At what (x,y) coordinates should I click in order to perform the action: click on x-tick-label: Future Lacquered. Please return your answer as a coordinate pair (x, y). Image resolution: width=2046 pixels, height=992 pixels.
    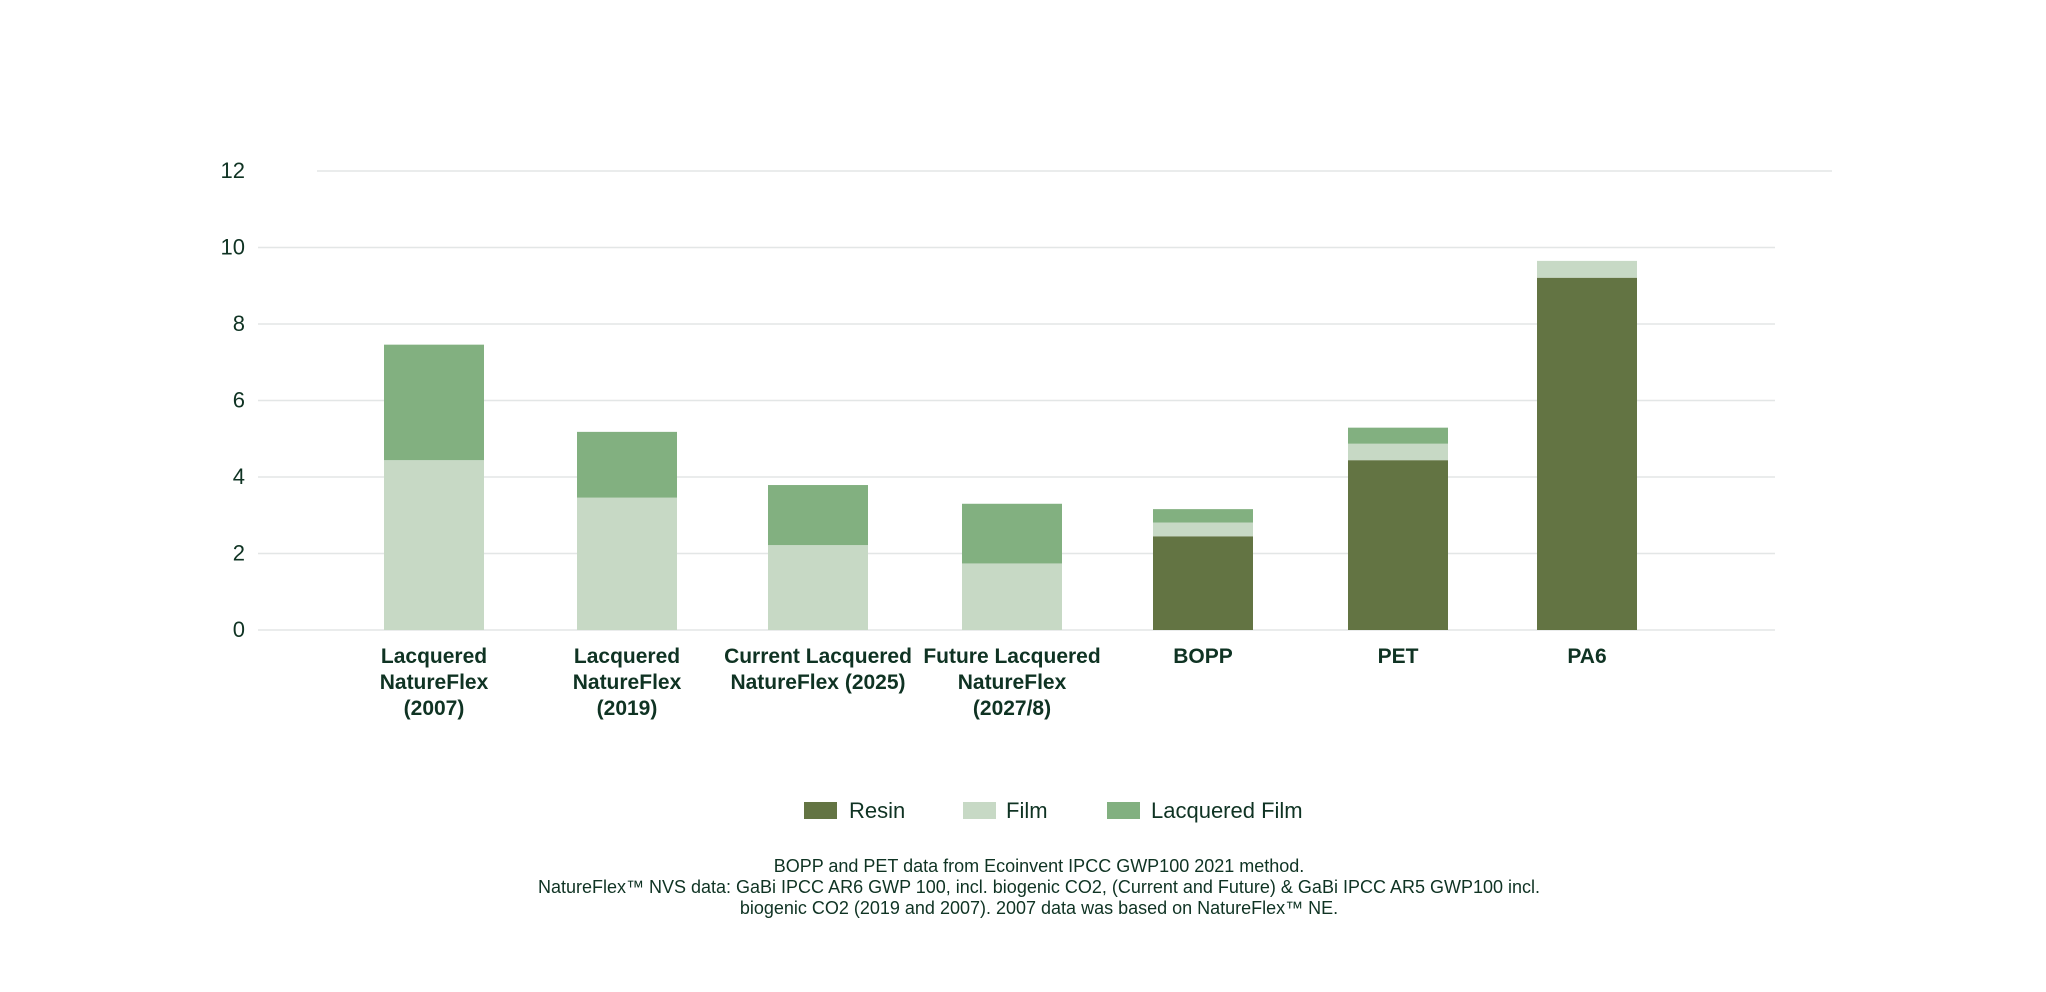
    Looking at the image, I should click on (1011, 656).